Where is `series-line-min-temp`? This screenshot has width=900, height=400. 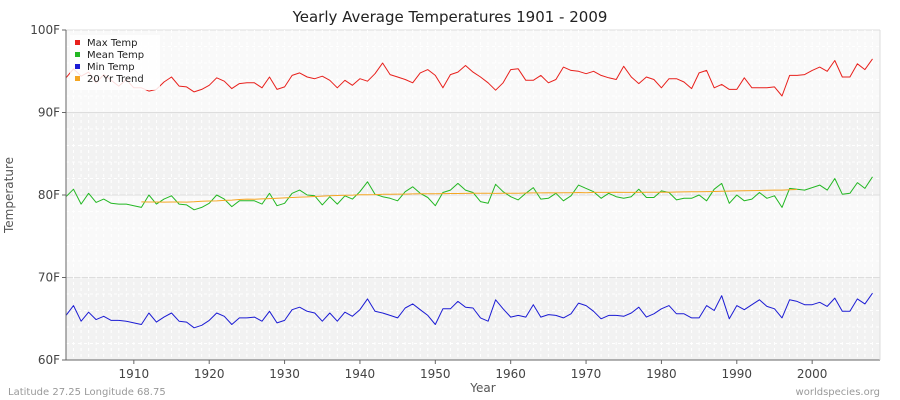
series-line-min-temp is located at coordinates (469, 310).